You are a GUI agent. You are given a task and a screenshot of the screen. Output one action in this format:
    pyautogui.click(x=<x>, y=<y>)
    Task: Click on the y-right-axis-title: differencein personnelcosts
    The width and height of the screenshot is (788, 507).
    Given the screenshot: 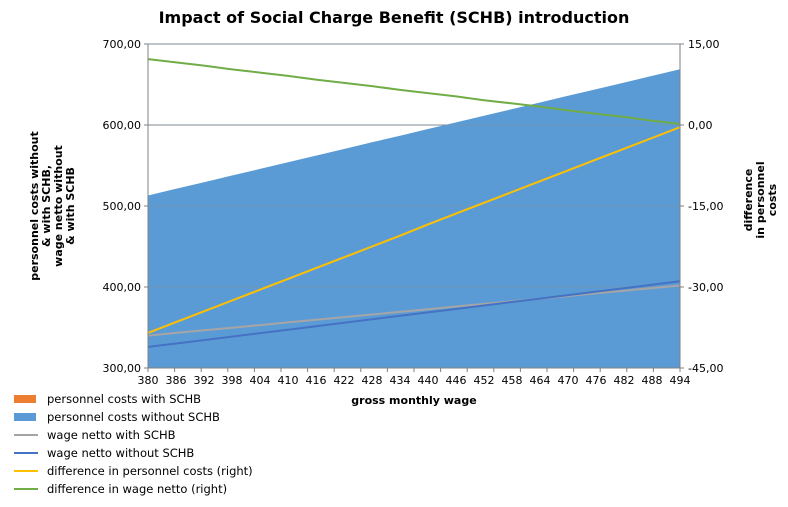 What is the action you would take?
    pyautogui.click(x=760, y=199)
    